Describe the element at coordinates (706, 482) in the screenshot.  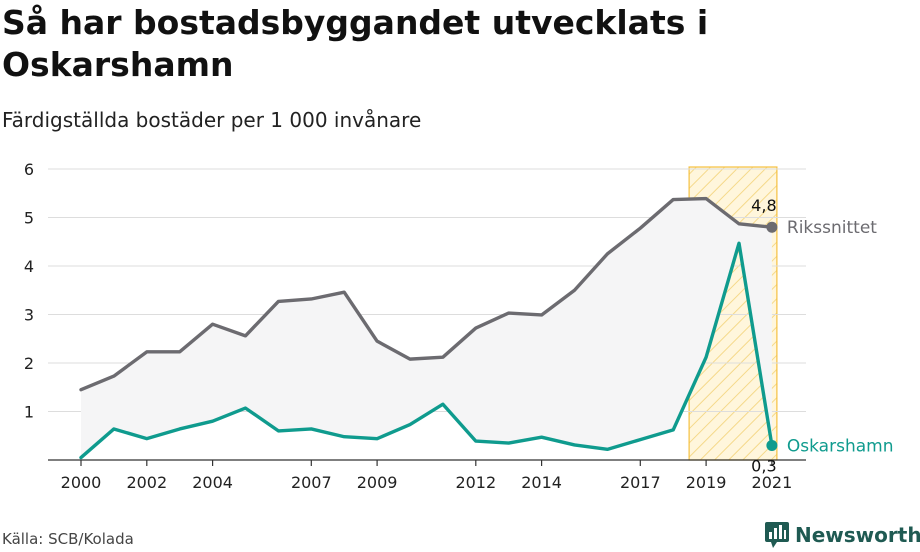
I see `x-tick-label: 2019` at that location.